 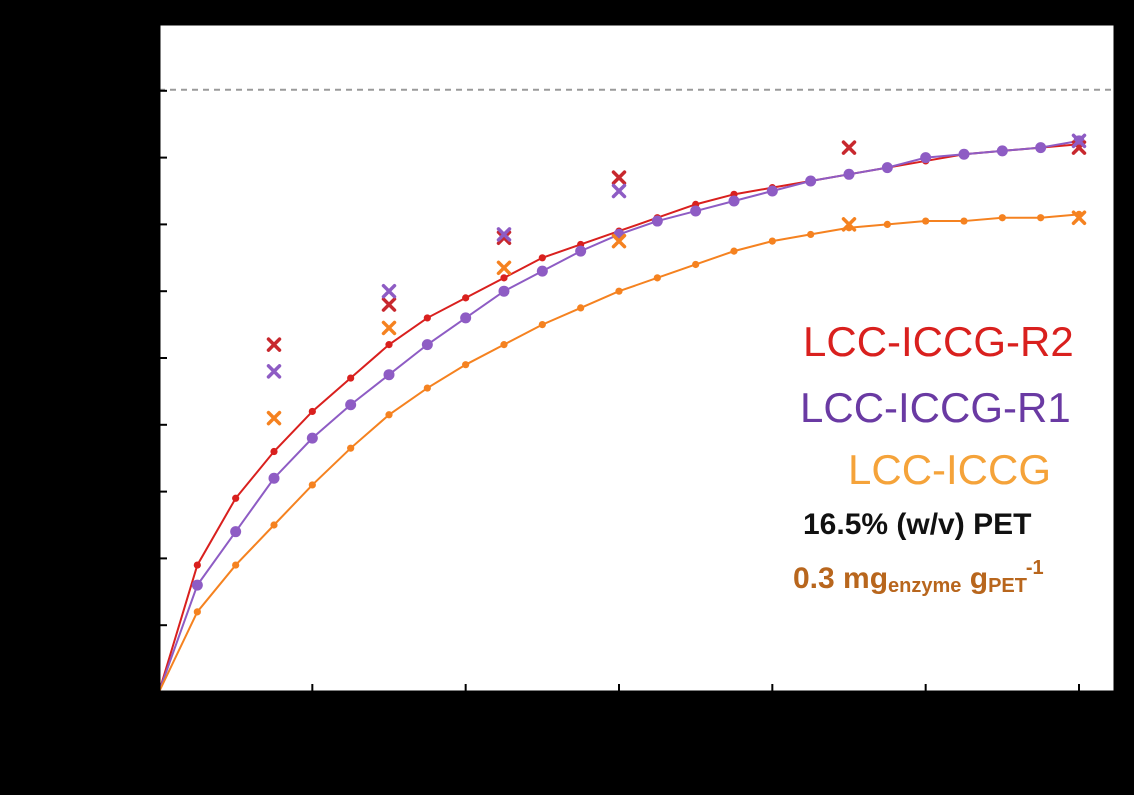 I want to click on x-tick-label: 12, so click(x=619, y=723).